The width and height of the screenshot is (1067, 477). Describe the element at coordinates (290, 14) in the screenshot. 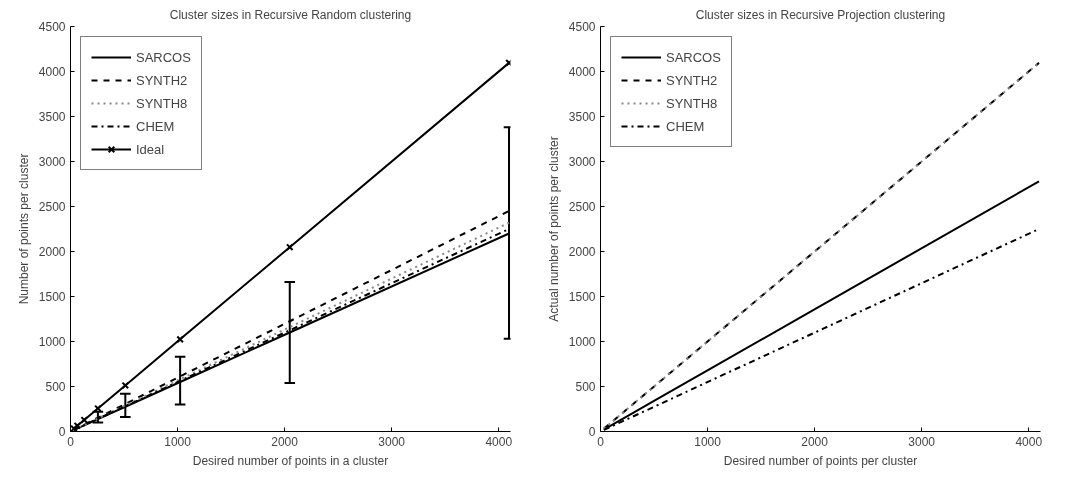

I see `chart-title: Cluster sizes in Recursive Random clustering` at that location.